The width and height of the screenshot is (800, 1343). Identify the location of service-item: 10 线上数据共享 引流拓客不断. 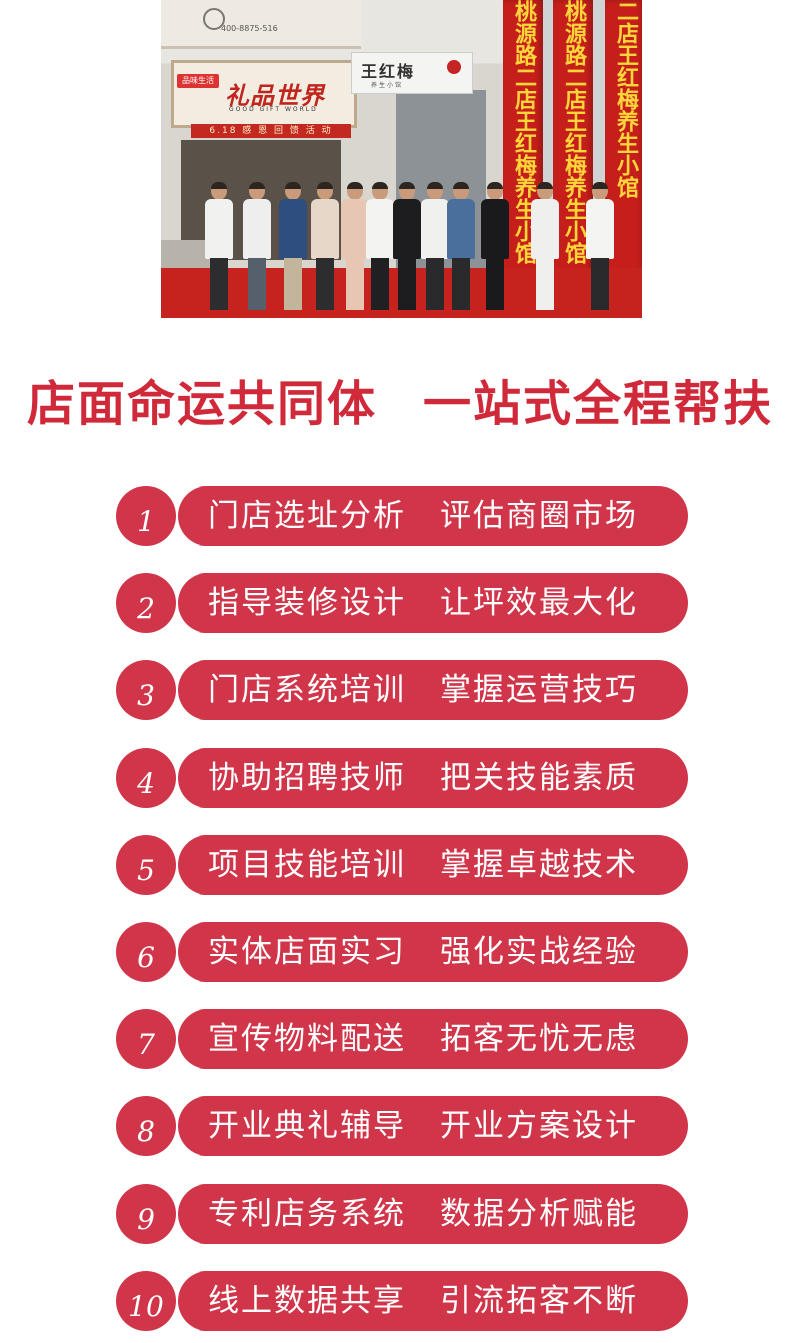
(402, 1301).